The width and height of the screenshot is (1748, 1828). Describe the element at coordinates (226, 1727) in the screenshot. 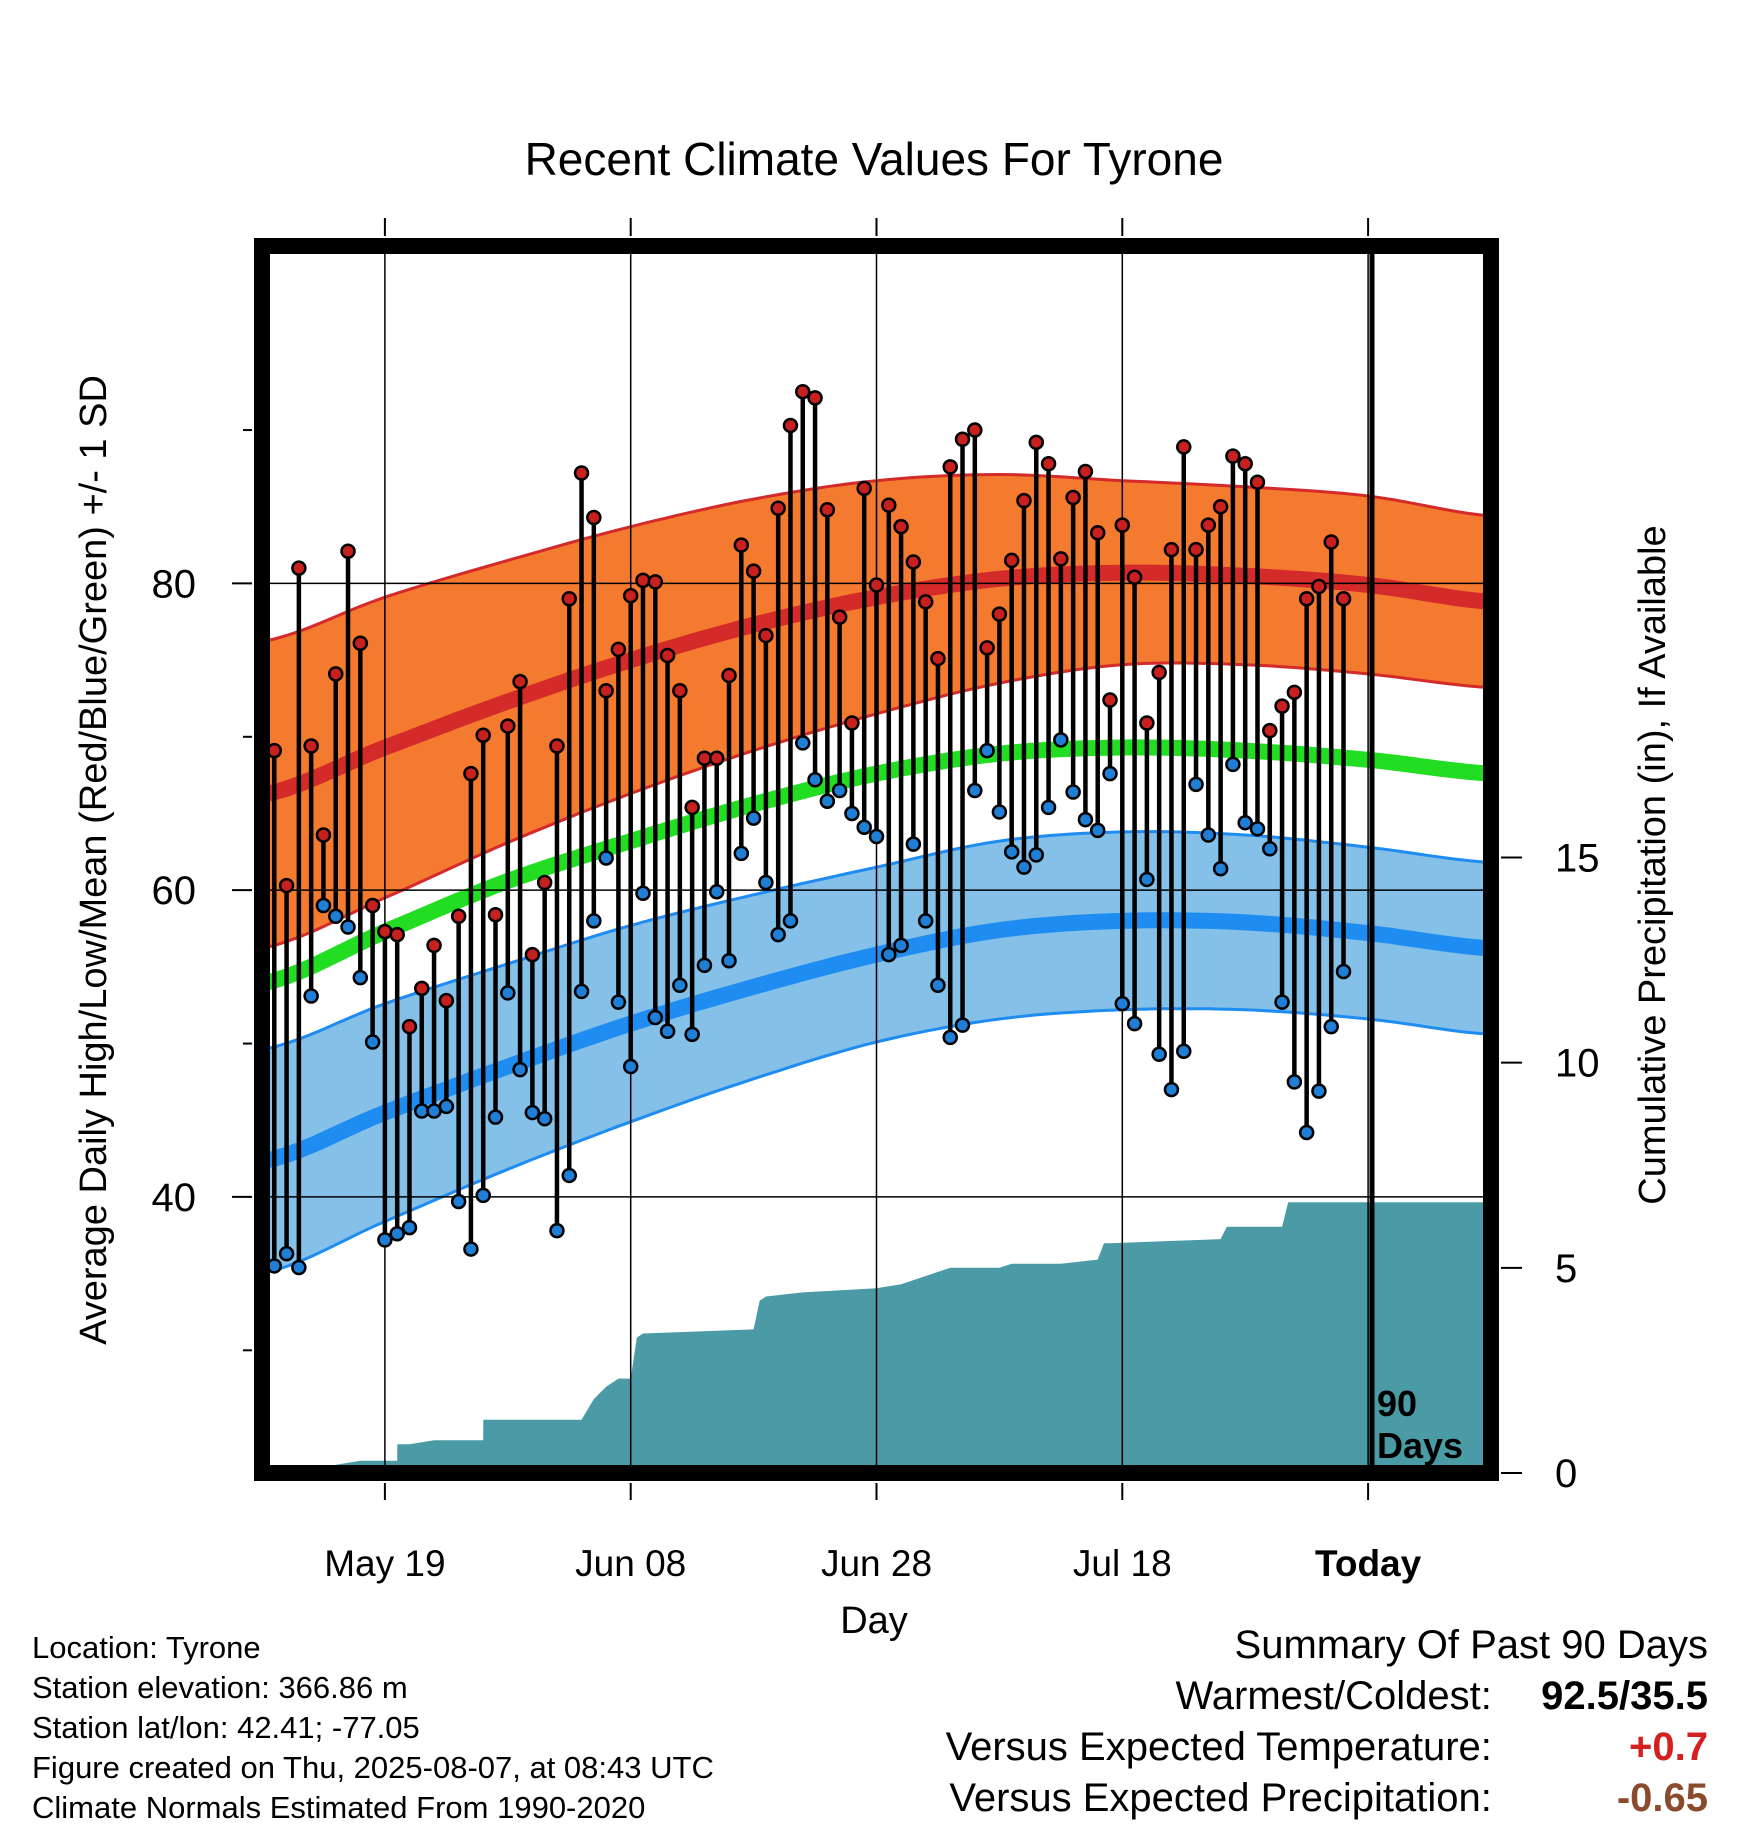

I see `latlon-text: Station lat/lon: 42.41; -77.05` at that location.